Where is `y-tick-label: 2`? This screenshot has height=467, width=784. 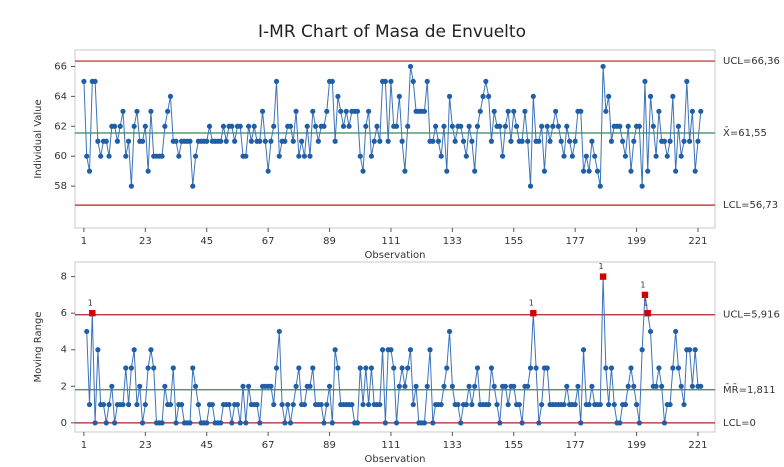 y-tick-label: 2 is located at coordinates (64, 386).